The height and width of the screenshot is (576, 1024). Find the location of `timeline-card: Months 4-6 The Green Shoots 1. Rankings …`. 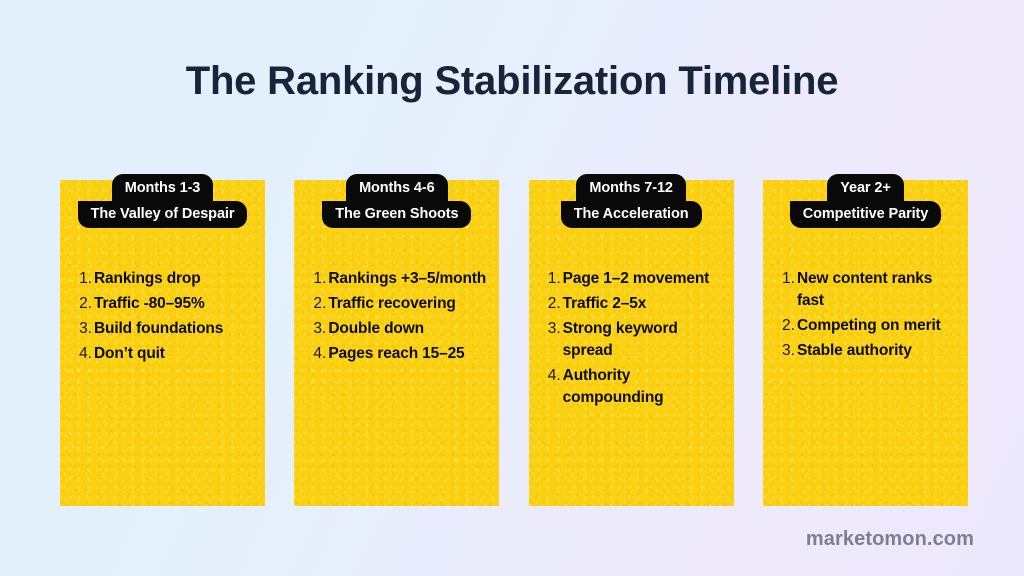

timeline-card: Months 4-6 The Green Shoots 1. Rankings … is located at coordinates (397, 340).